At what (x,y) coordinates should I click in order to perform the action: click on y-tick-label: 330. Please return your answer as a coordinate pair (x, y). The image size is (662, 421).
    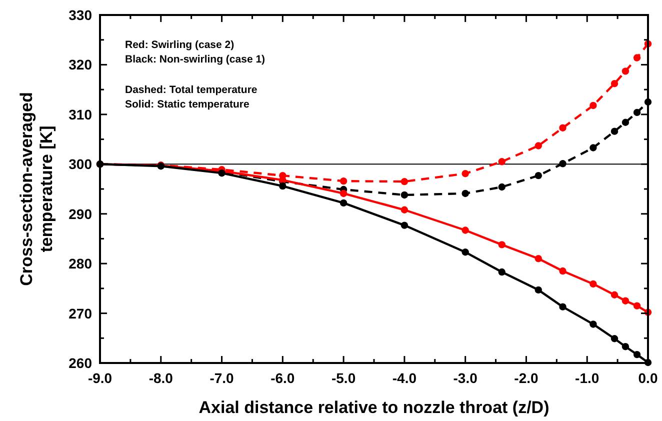
    Looking at the image, I should click on (80, 15).